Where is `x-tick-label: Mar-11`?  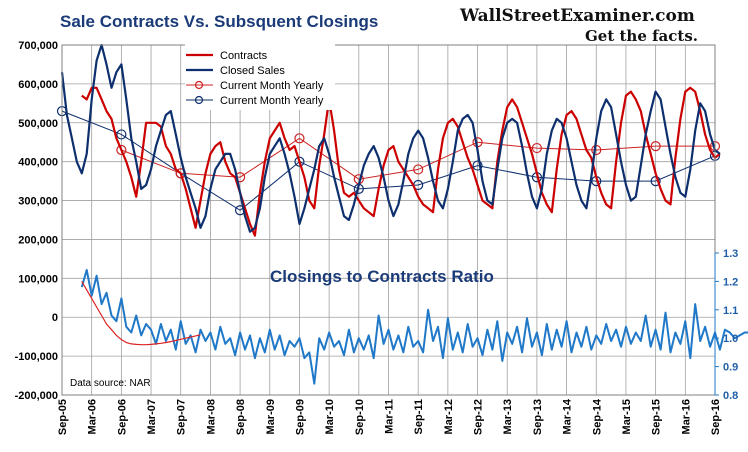 x-tick-label: Mar-11 is located at coordinates (390, 416).